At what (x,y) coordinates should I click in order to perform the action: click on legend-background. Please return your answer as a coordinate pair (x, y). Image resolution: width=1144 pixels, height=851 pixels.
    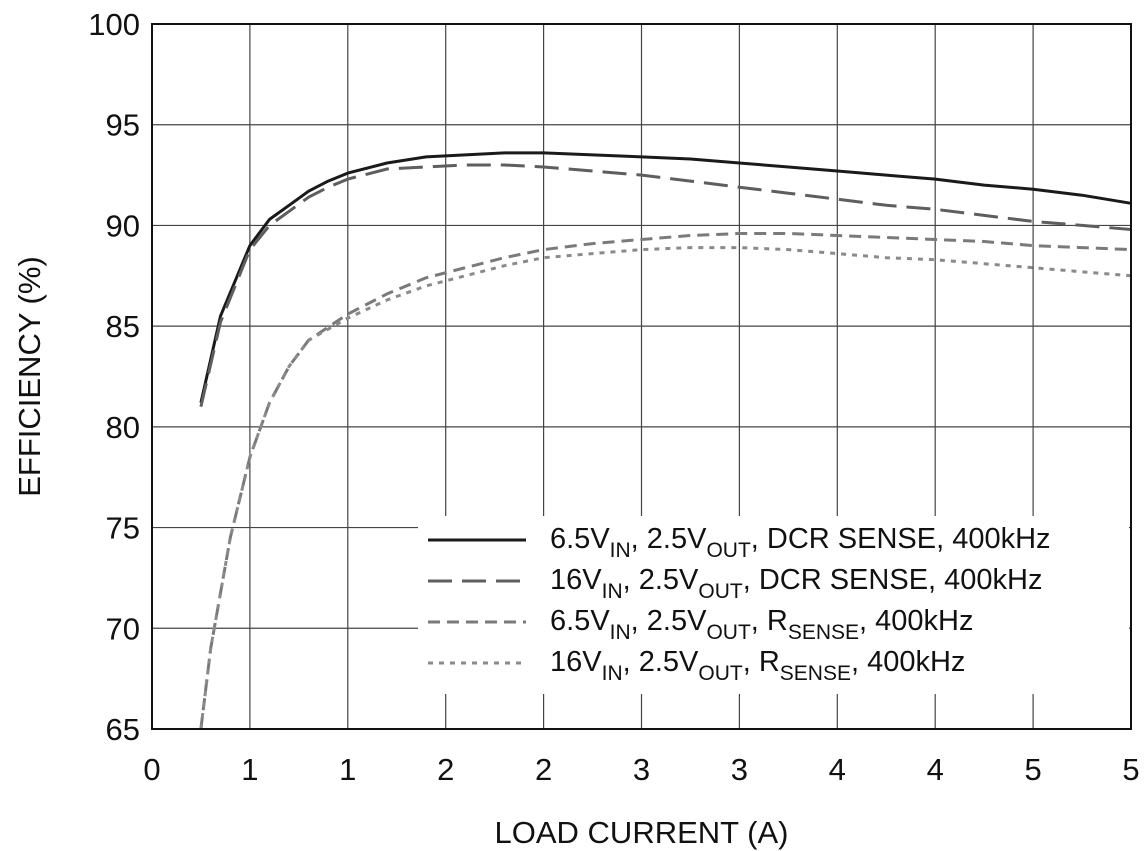
    Looking at the image, I should click on (773, 605).